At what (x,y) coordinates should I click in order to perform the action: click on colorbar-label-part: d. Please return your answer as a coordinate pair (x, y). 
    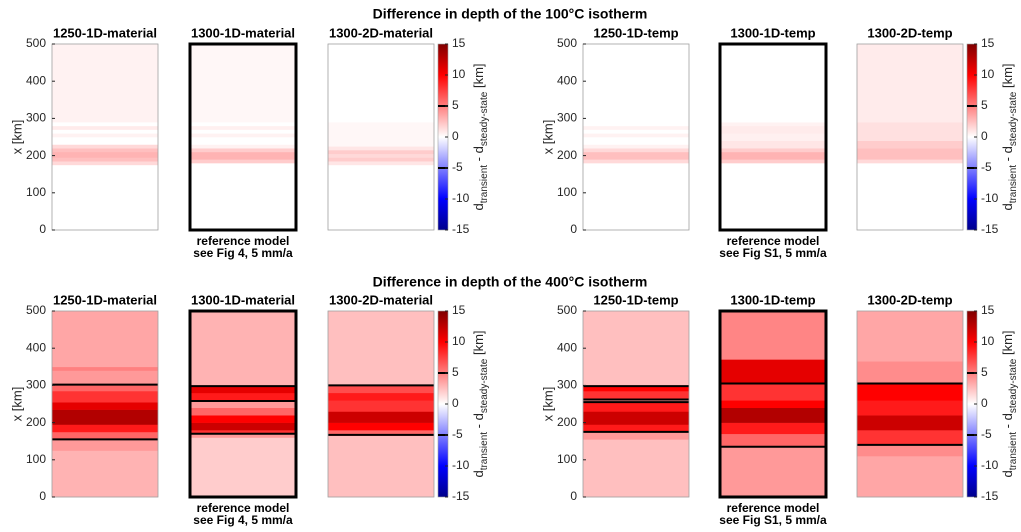
    Looking at the image, I should click on (1007, 473).